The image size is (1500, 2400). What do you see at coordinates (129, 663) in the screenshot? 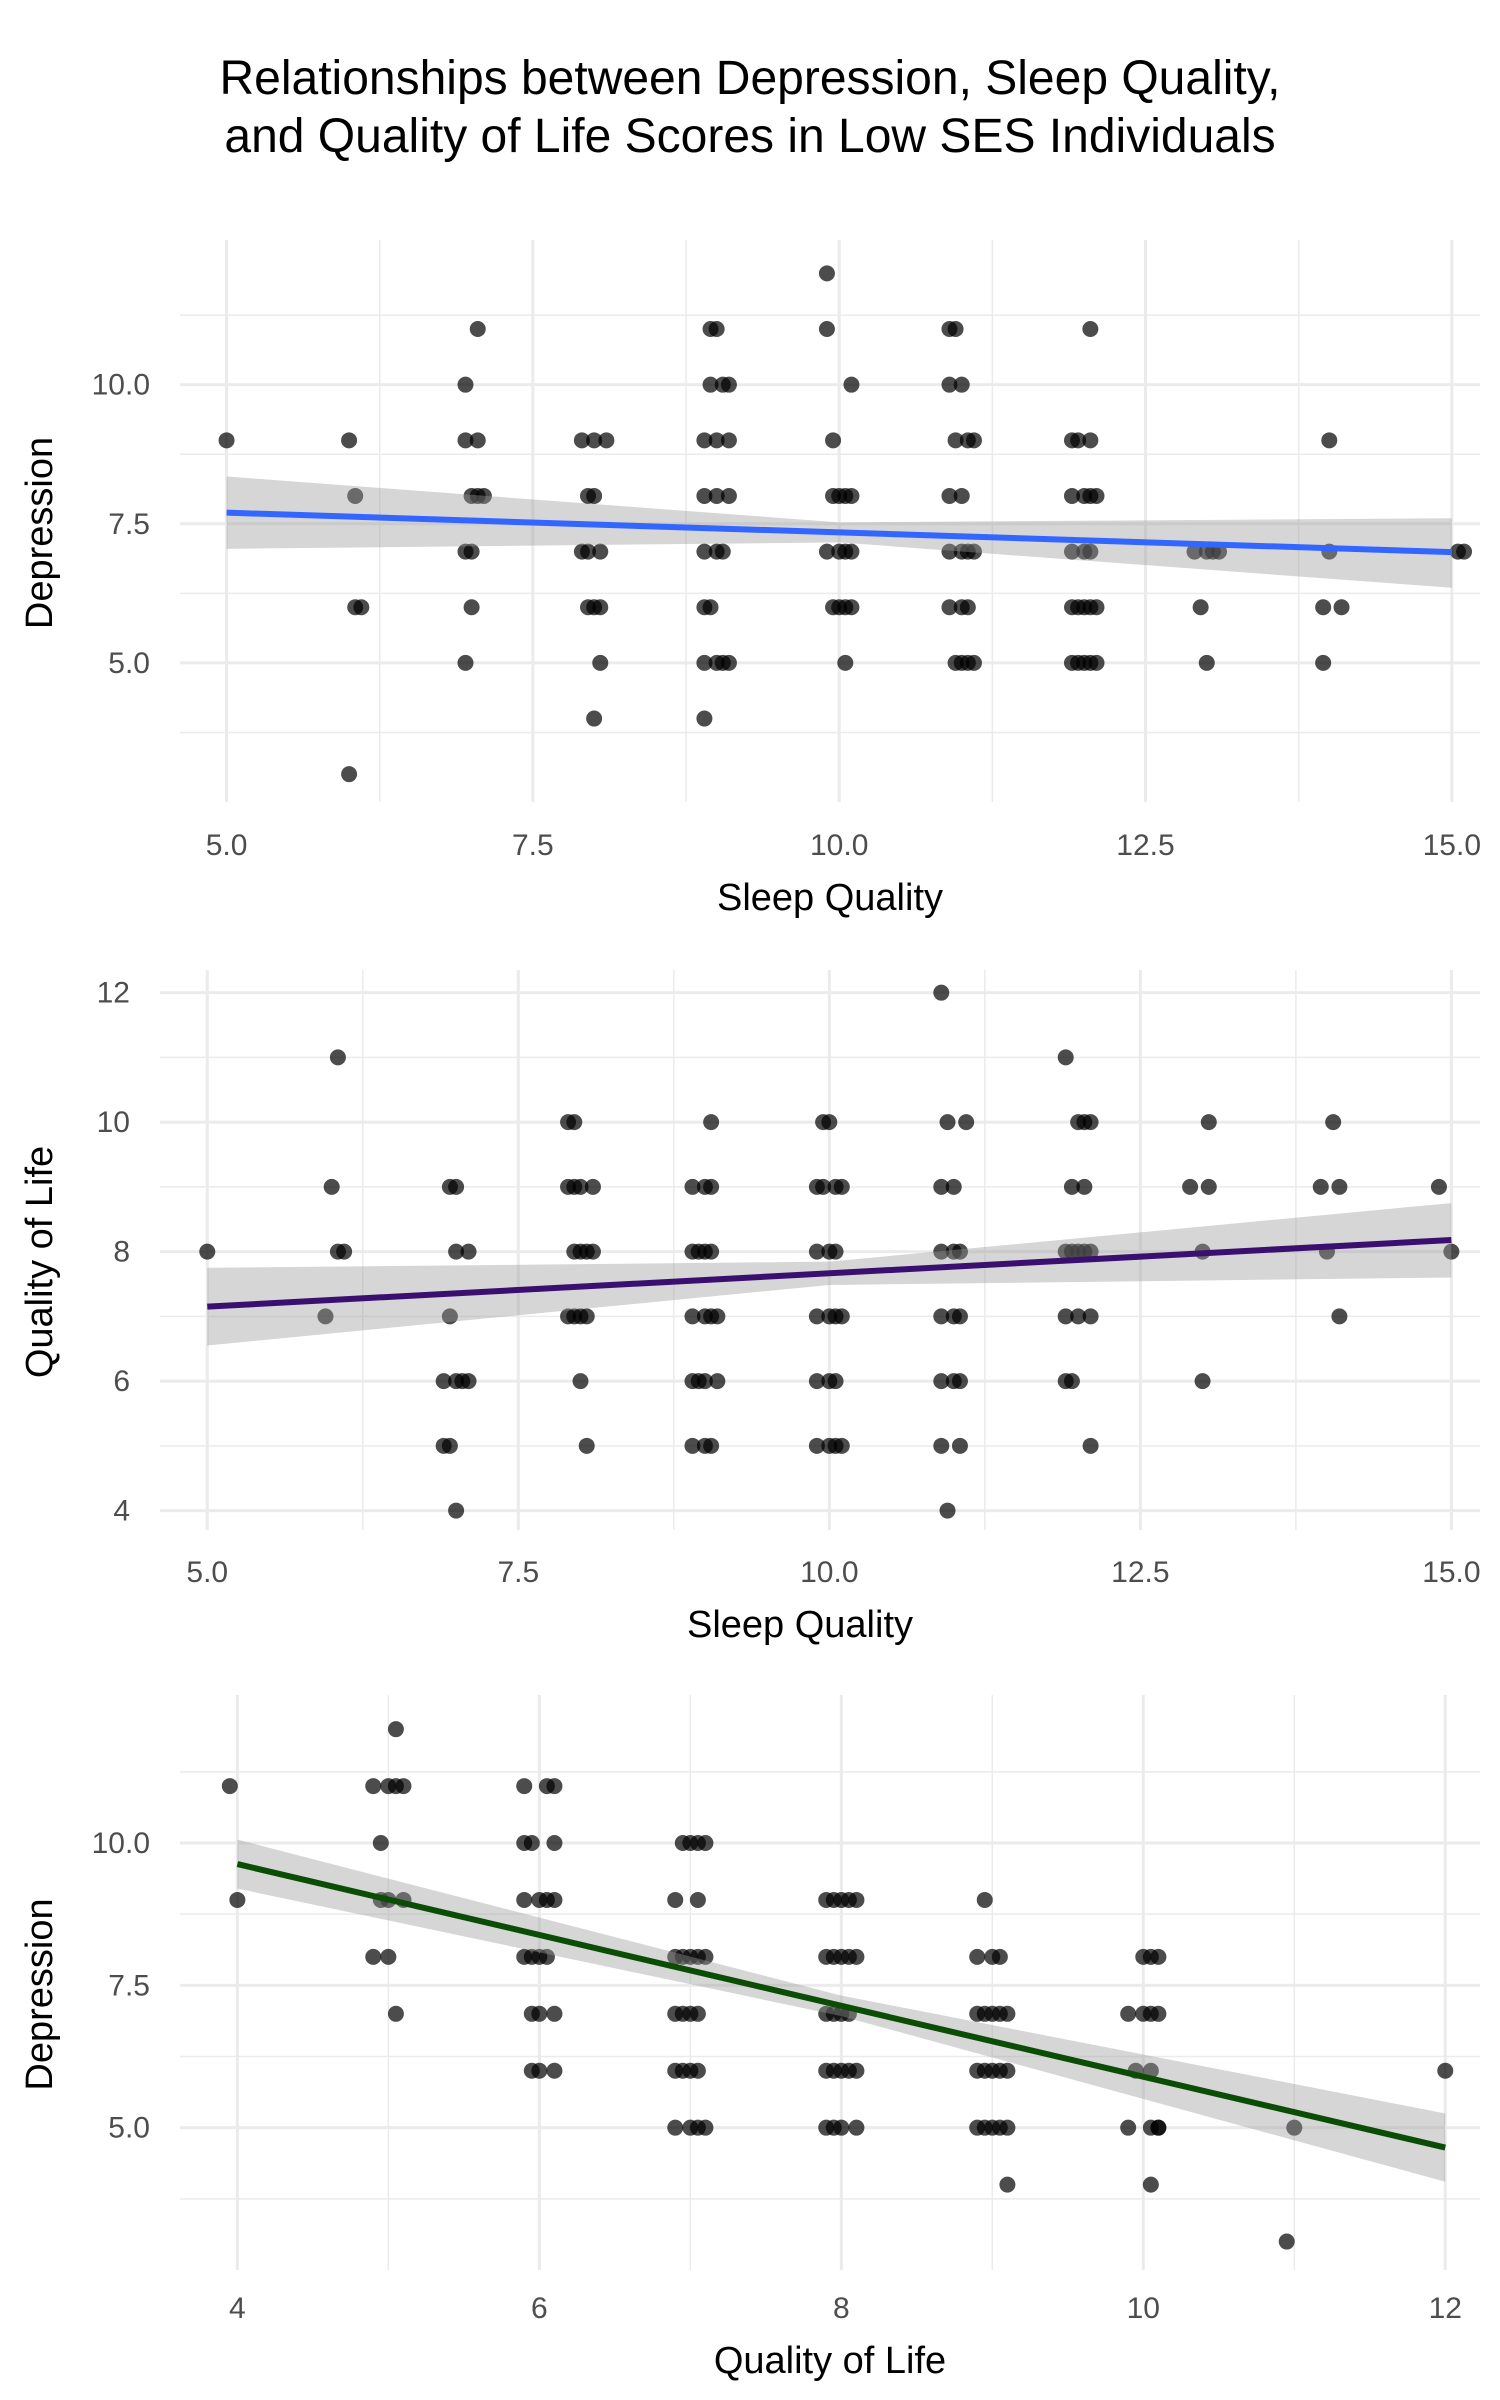
I see `y-tick-label: 5.0` at bounding box center [129, 663].